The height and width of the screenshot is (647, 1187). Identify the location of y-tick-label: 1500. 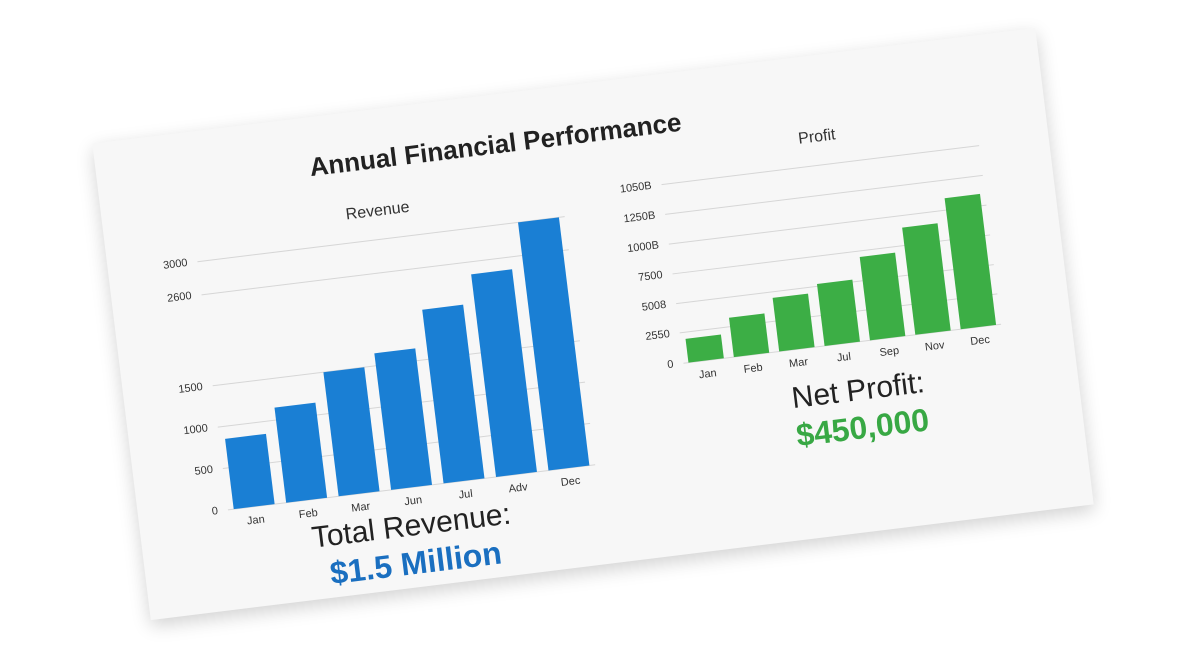
(191, 388).